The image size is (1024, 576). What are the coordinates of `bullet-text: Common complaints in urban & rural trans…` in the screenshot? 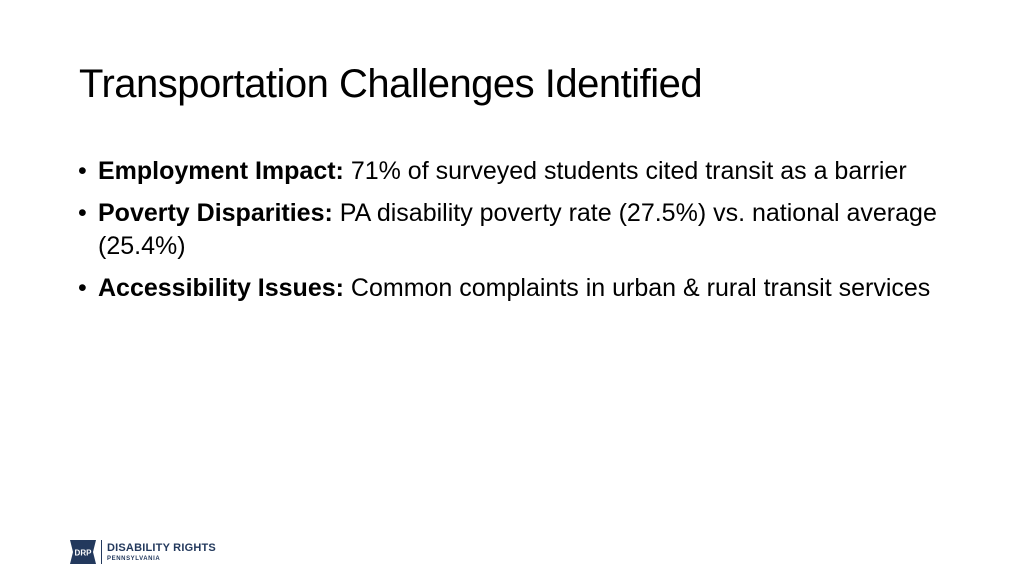 It's located at (637, 288).